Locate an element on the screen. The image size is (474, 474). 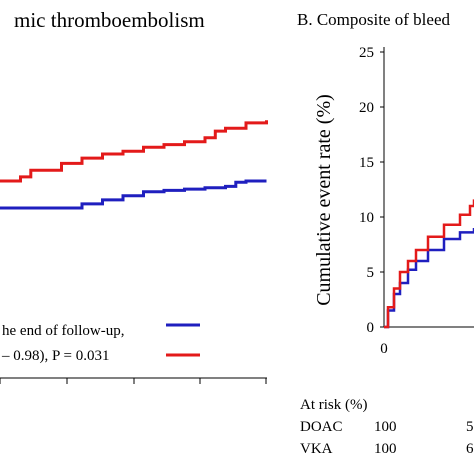
panel-b-title: B. Composite of bleed is located at coordinates (373, 19).